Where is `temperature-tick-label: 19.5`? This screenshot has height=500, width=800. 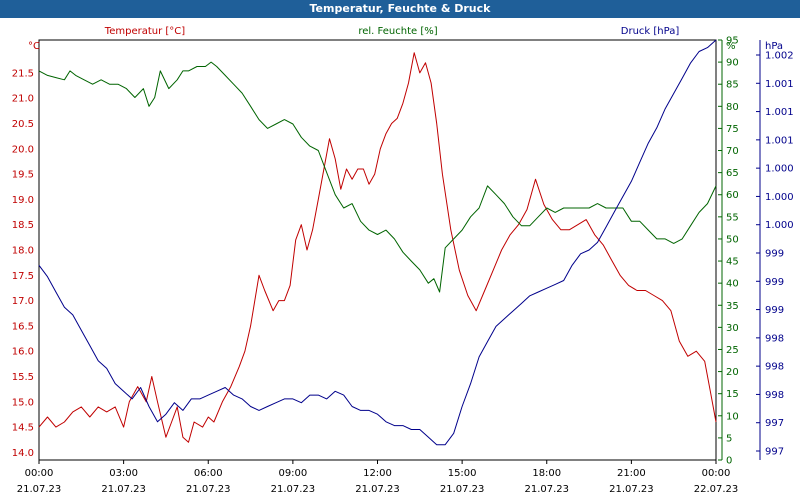 temperature-tick-label: 19.5 is located at coordinates (23, 175).